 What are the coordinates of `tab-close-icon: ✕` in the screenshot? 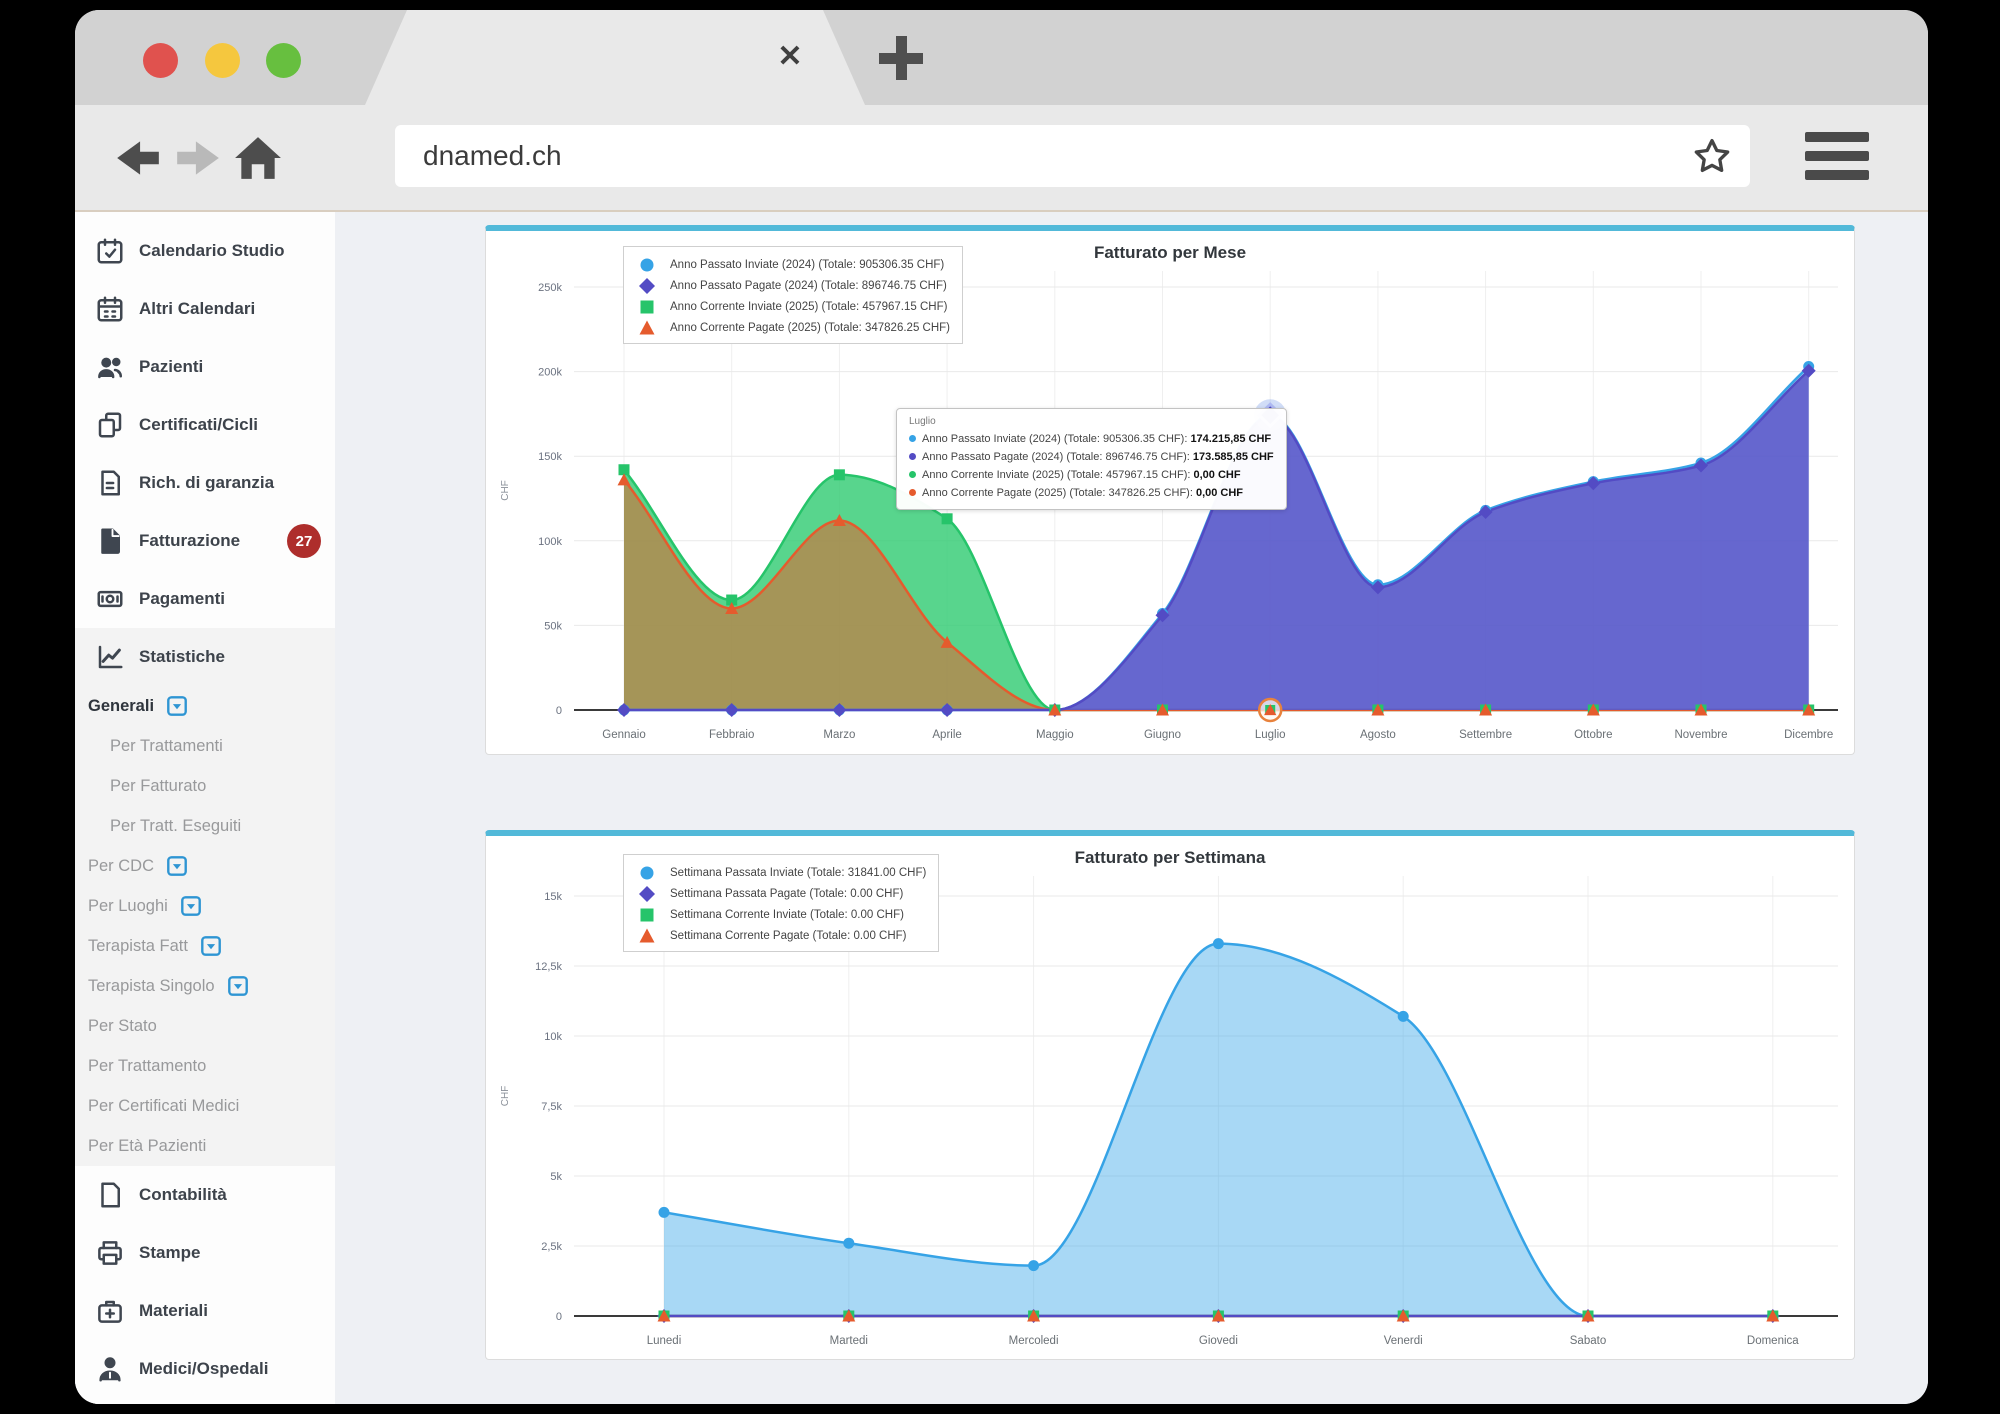 It's located at (790, 56).